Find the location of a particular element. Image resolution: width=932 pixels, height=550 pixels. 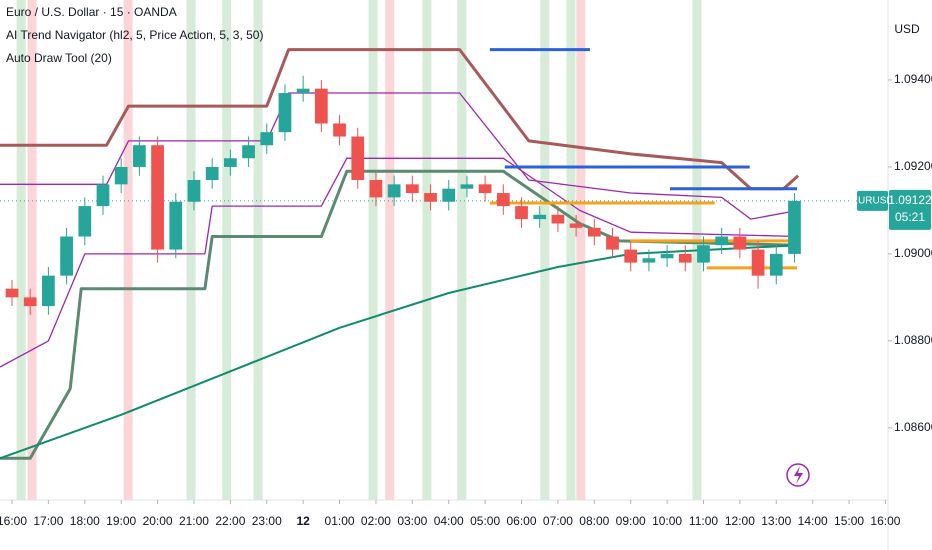

x-tick-label: 08:00 is located at coordinates (594, 521).